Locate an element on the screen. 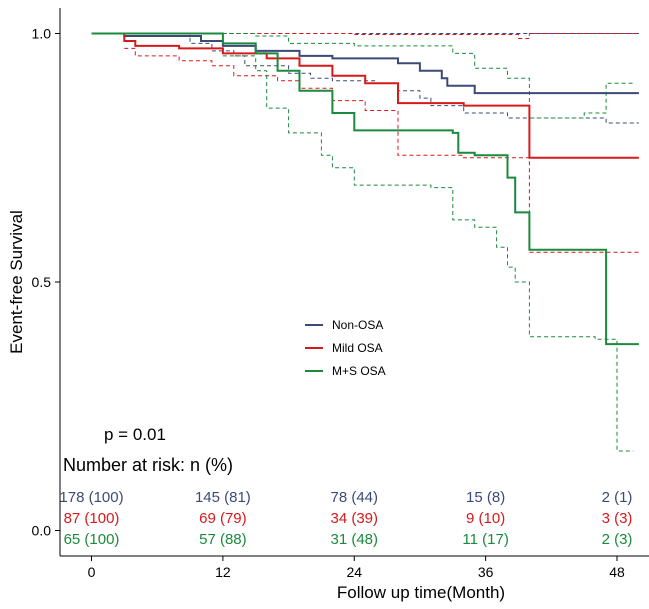  non-osa-survival-curve is located at coordinates (365, 63).